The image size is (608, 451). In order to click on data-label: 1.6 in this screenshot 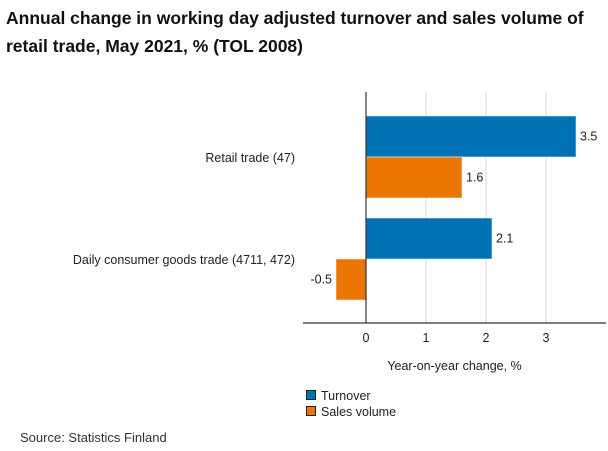, I will do `click(474, 178)`.